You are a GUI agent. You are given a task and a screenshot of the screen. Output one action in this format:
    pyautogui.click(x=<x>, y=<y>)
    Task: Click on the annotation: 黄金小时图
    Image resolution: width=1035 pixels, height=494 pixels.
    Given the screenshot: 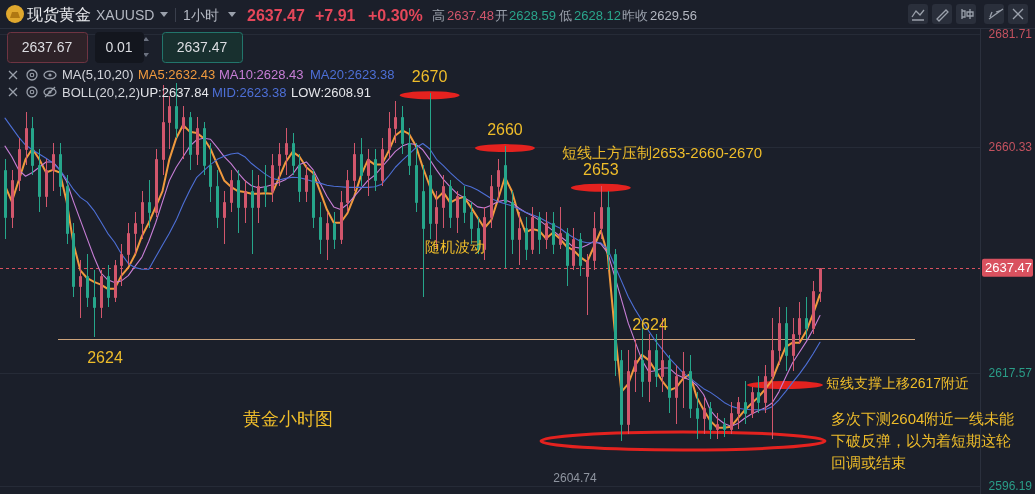 What is the action you would take?
    pyautogui.click(x=288, y=419)
    